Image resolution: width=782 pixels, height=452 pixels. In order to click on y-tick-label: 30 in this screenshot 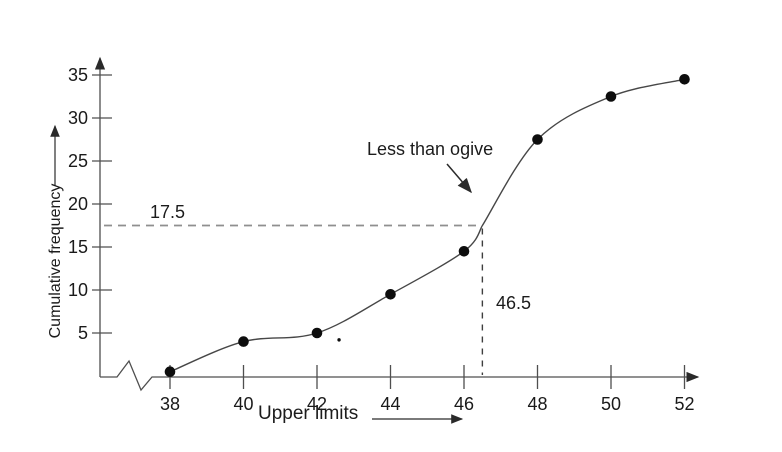, I will do `click(78, 118)`.